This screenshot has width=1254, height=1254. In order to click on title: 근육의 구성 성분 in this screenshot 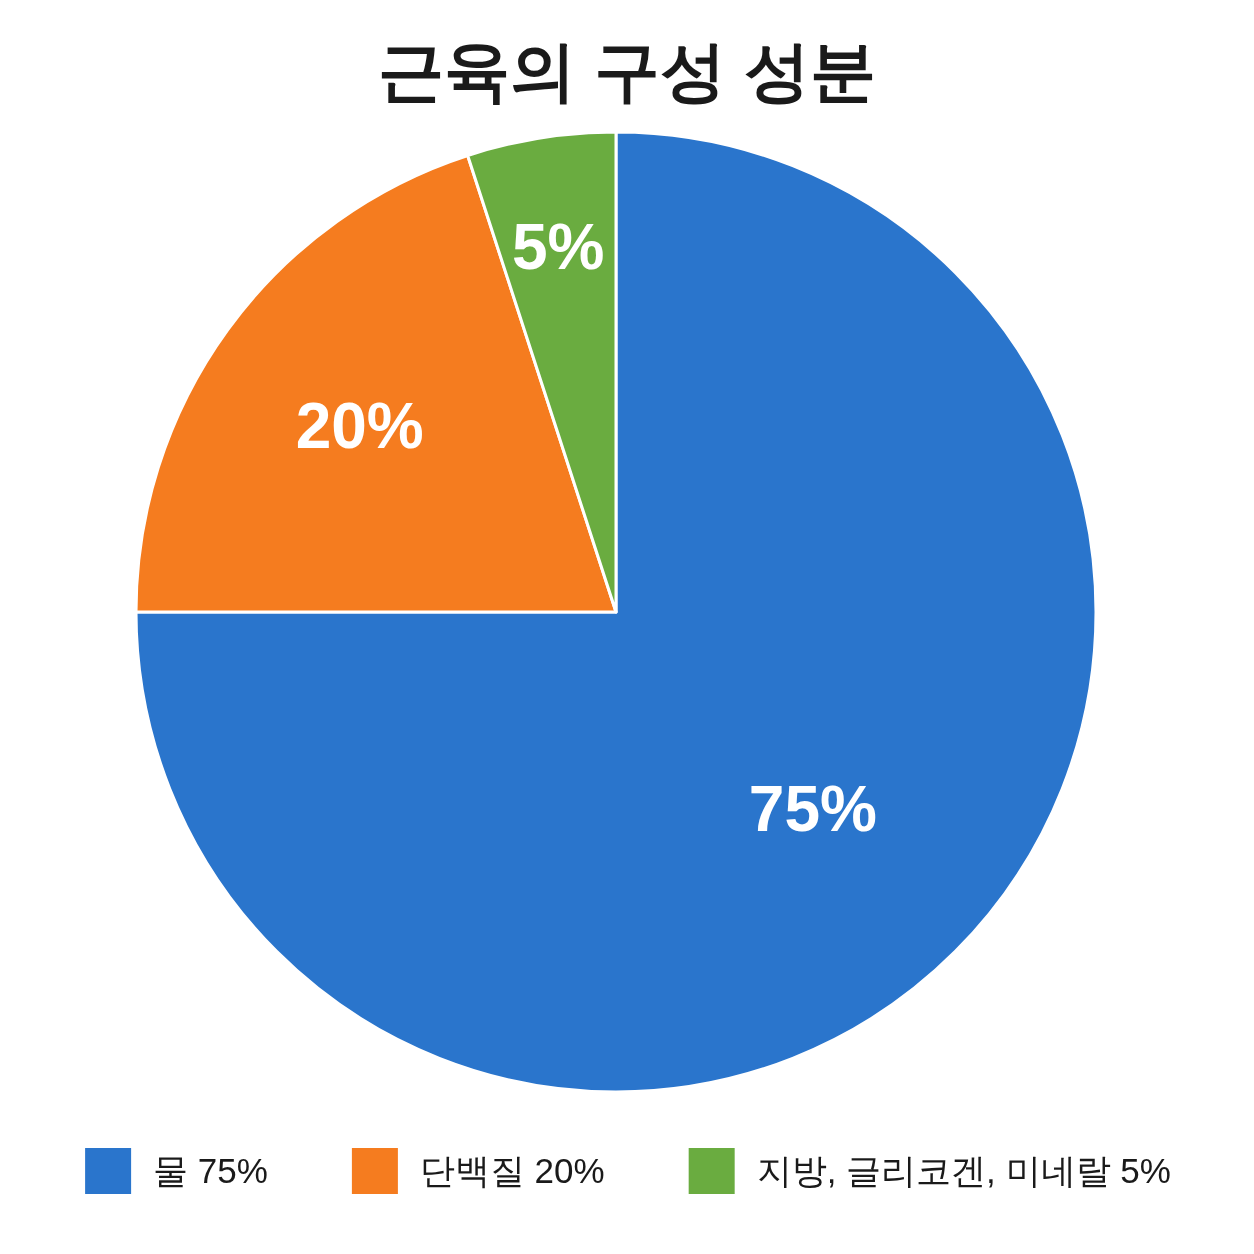, I will do `click(627, 71)`.